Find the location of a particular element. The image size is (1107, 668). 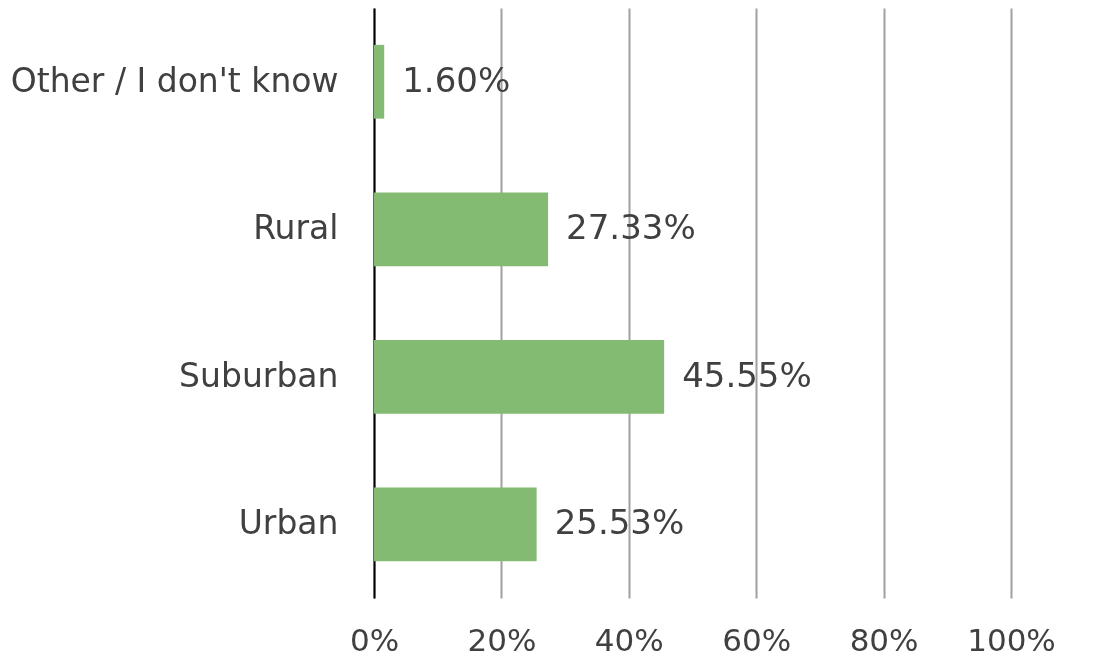

y-tick-label: Suburban is located at coordinates (259, 375).